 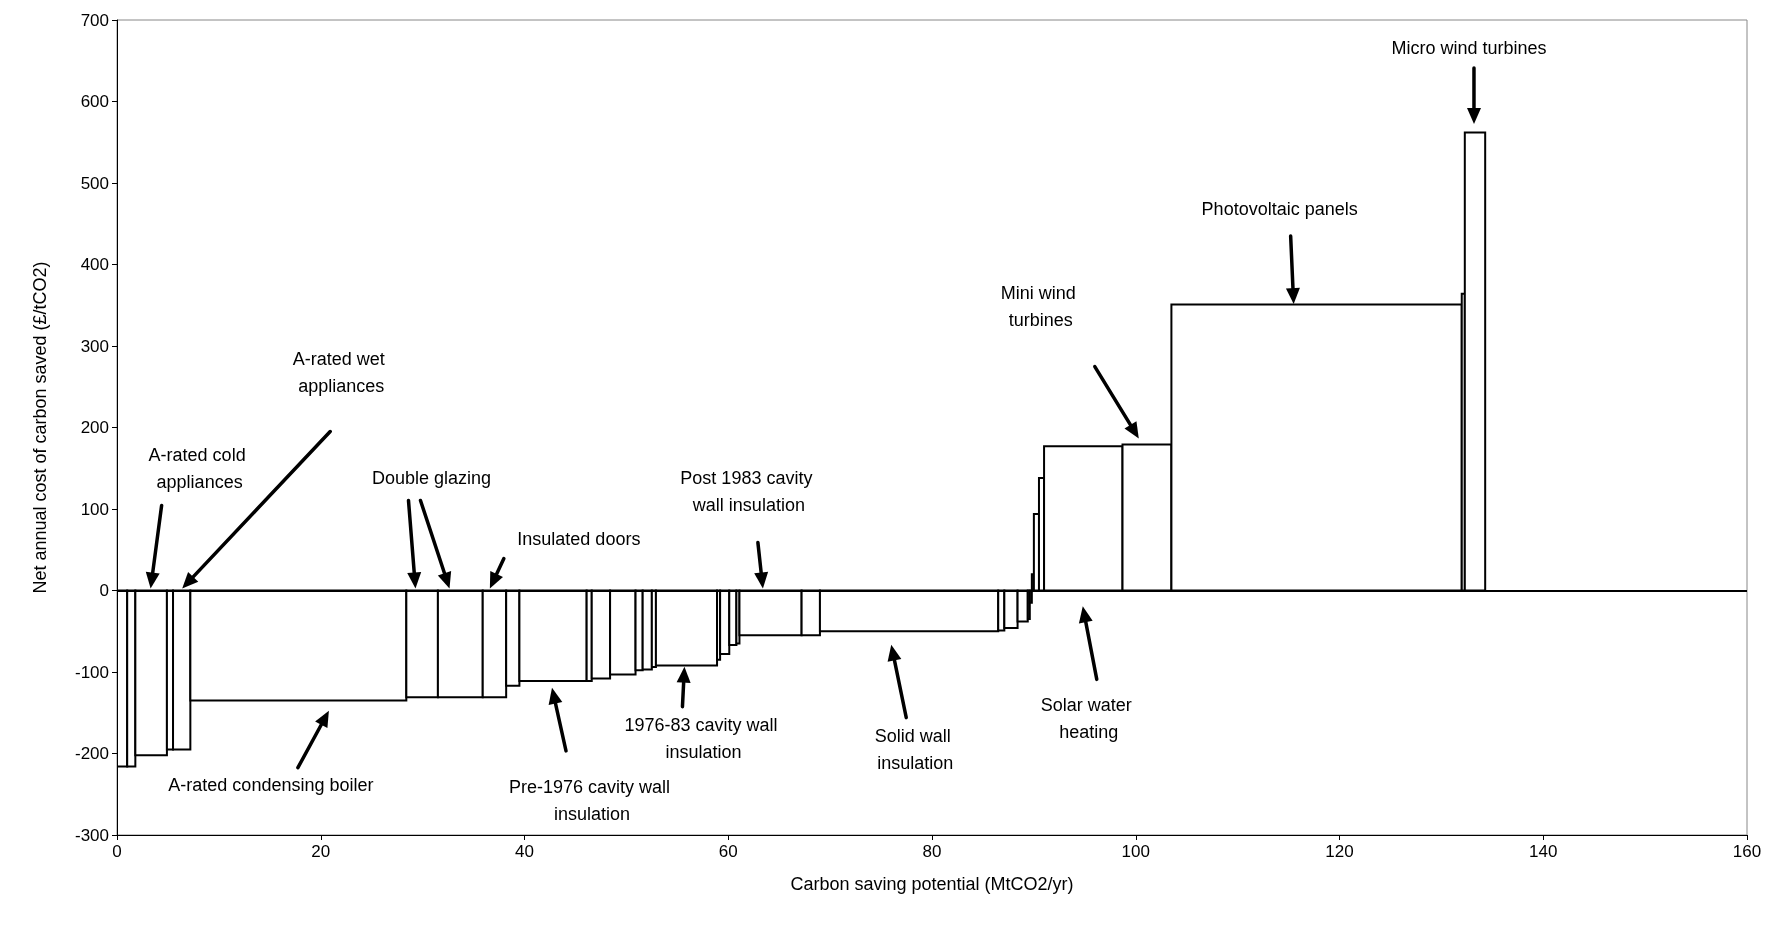 I want to click on x-tick-label: 140, so click(x=1543, y=851).